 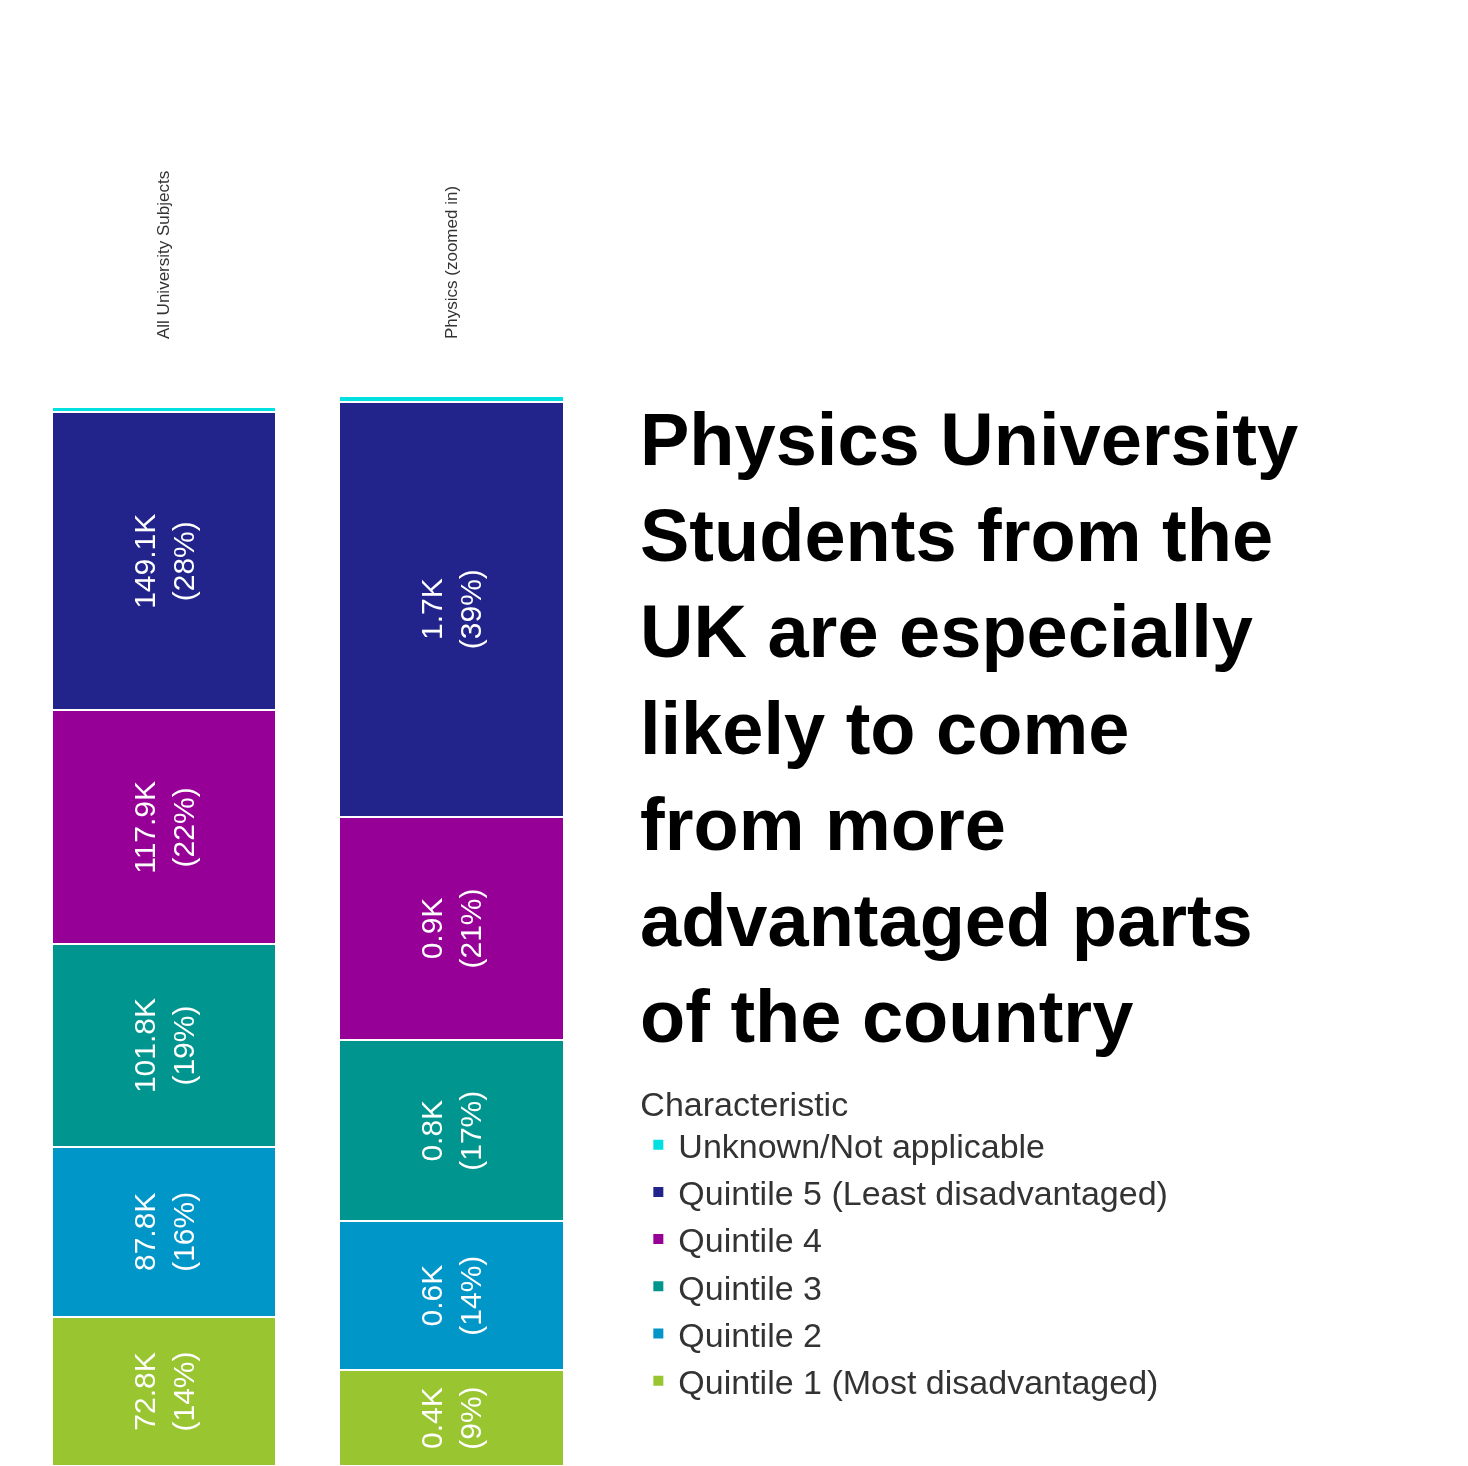 What do you see at coordinates (744, 1104) in the screenshot?
I see `legend-title: Characteristic` at bounding box center [744, 1104].